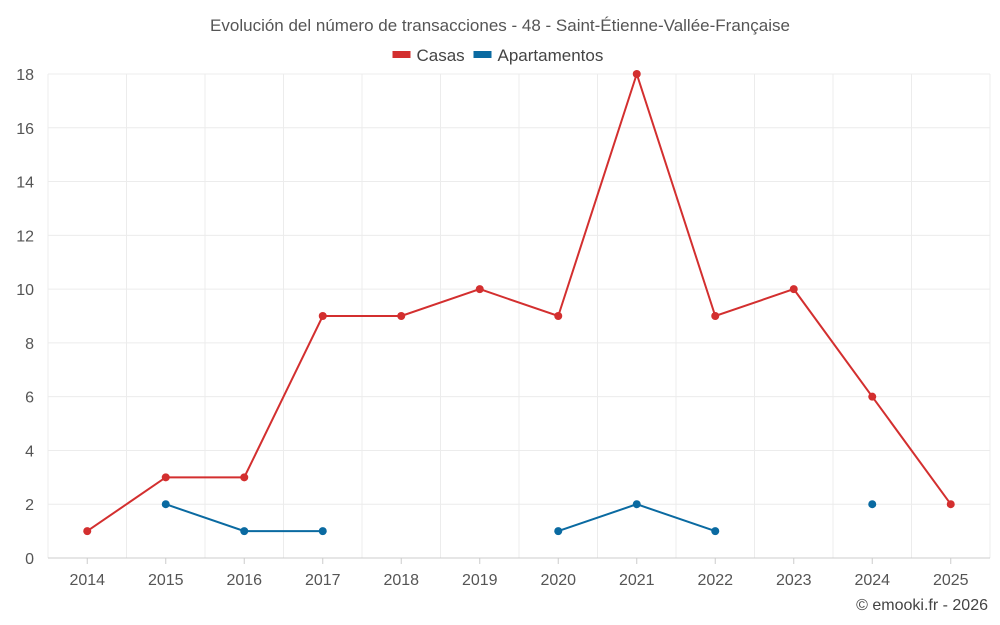 This screenshot has width=1000, height=625. What do you see at coordinates (441, 55) in the screenshot?
I see `legend-label: Casas` at bounding box center [441, 55].